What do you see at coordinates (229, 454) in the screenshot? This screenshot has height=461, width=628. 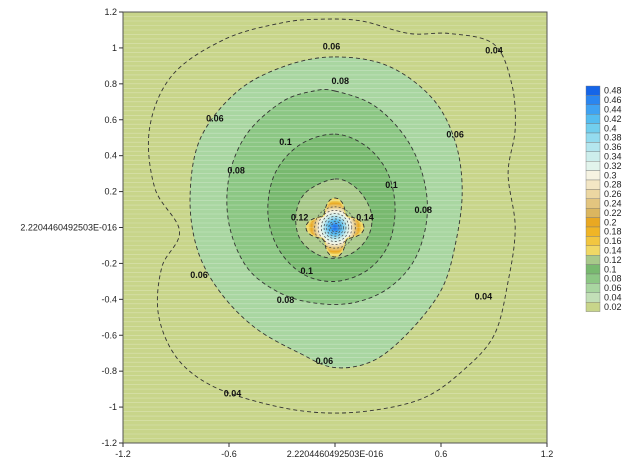 I see `x-tick-label: -0.6` at bounding box center [229, 454].